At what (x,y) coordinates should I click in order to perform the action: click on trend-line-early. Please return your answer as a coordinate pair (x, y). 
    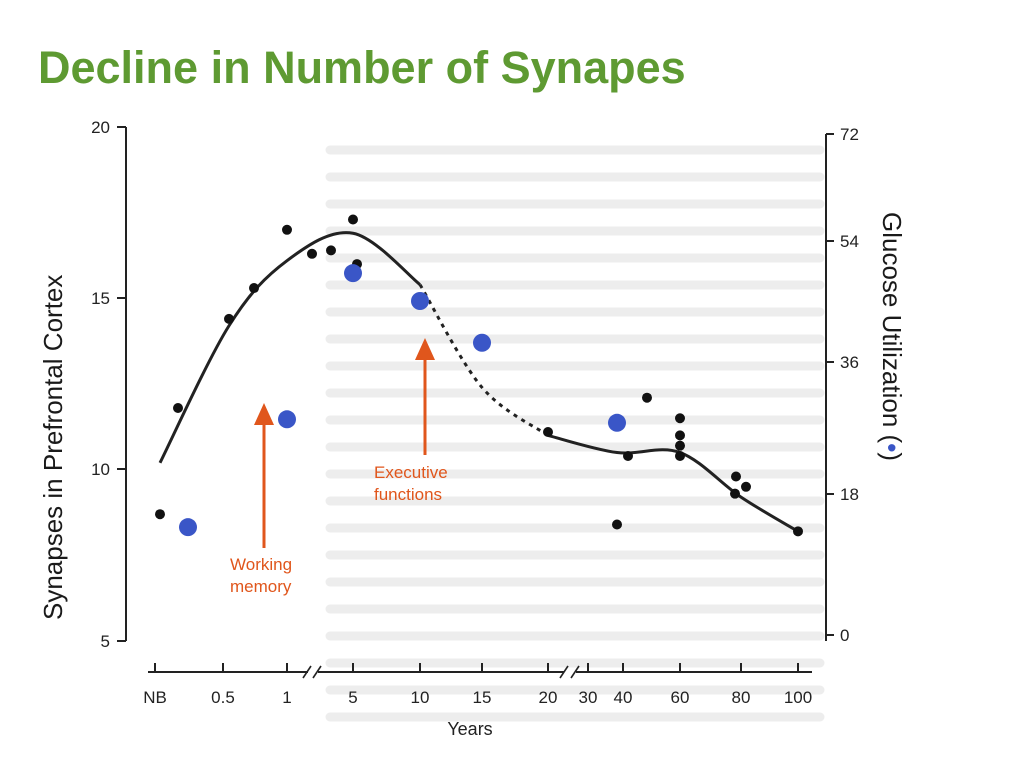
    Looking at the image, I should click on (289, 347).